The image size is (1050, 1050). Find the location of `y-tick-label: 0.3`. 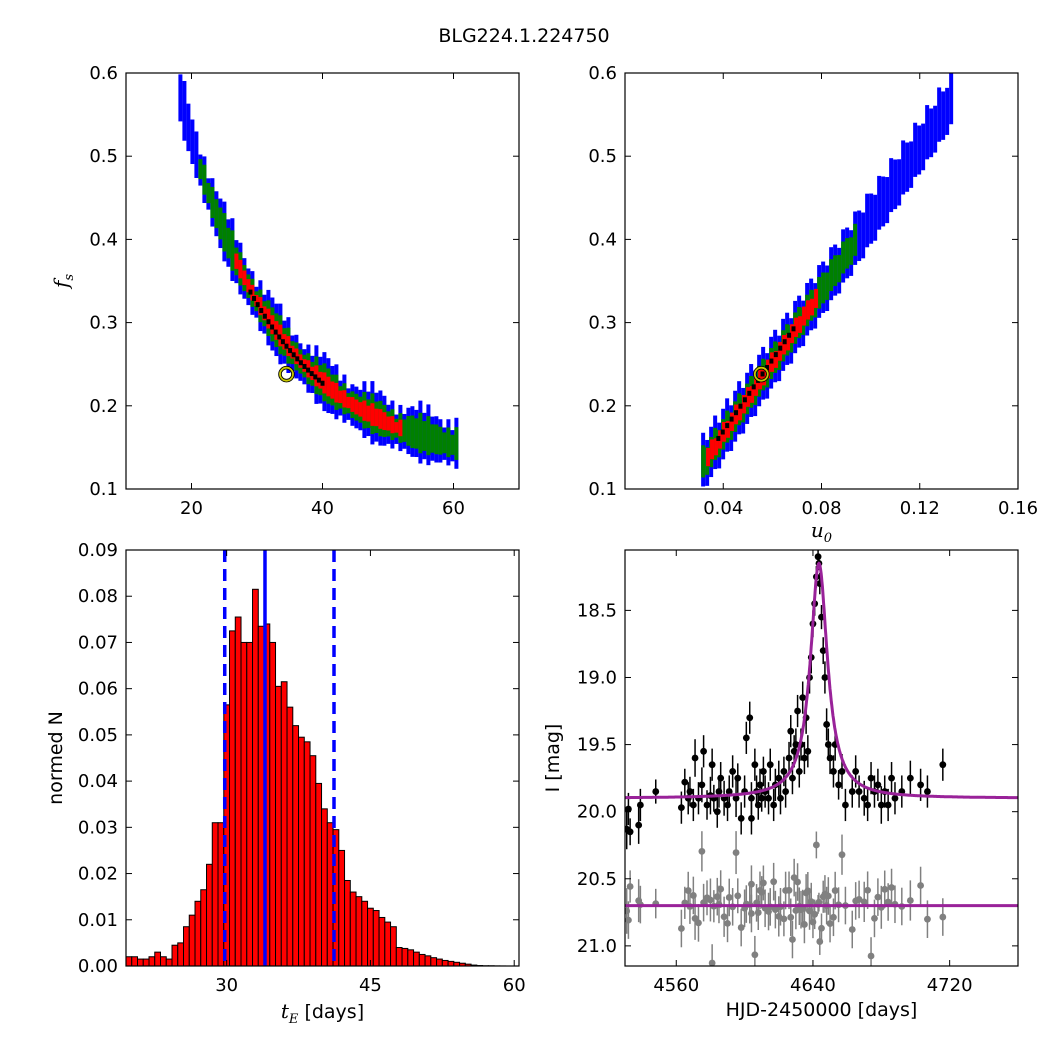

y-tick-label: 0.3 is located at coordinates (602, 323).